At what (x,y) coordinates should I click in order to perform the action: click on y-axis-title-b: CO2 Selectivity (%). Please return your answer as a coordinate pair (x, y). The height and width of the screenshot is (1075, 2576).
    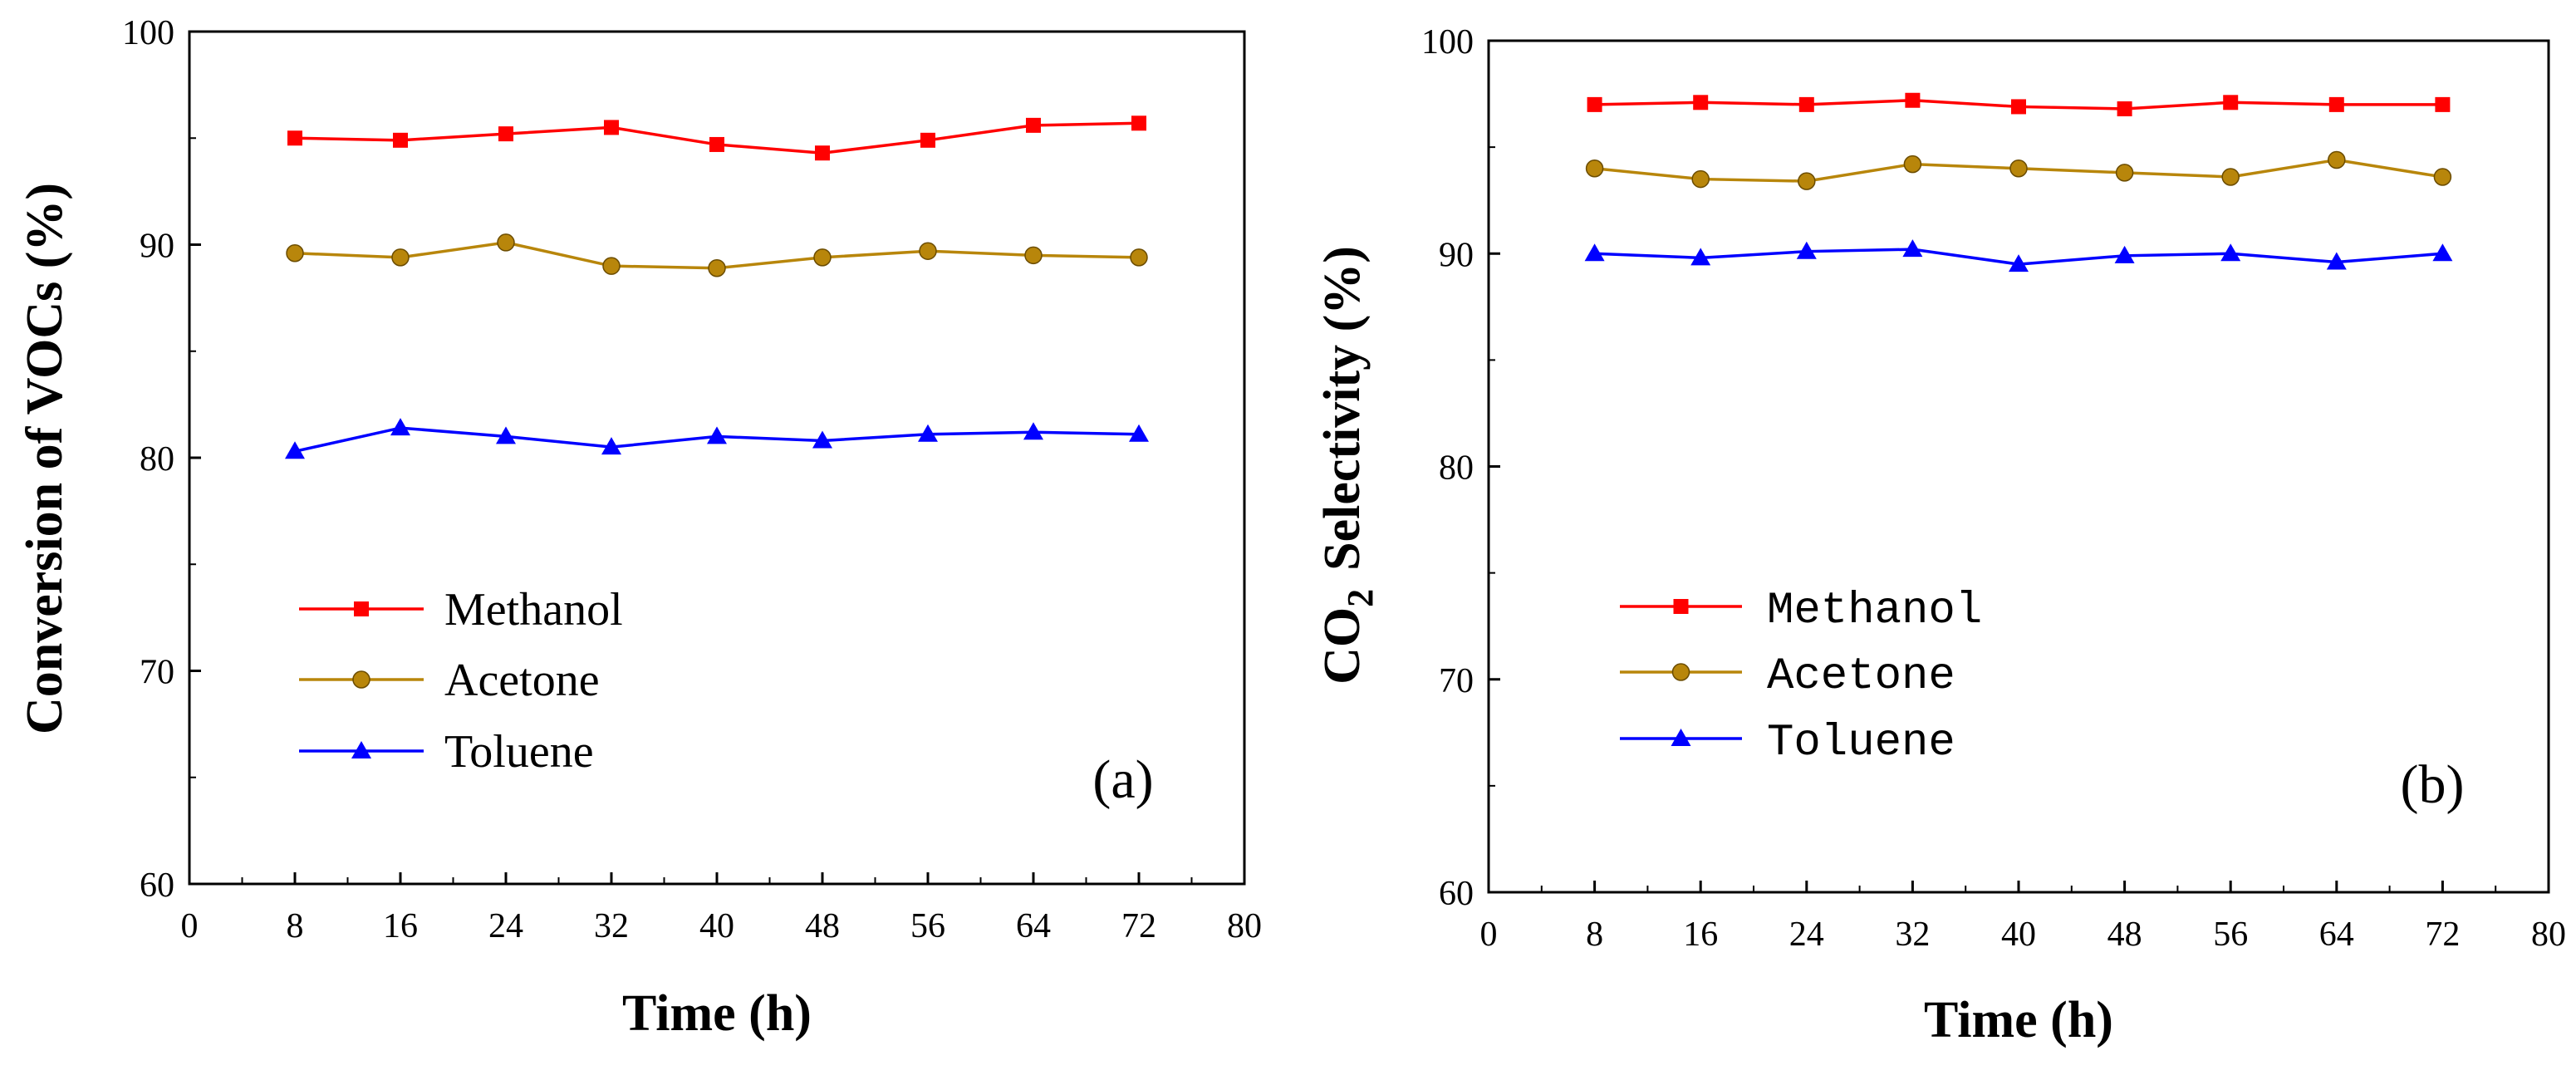
    Looking at the image, I should click on (1347, 466).